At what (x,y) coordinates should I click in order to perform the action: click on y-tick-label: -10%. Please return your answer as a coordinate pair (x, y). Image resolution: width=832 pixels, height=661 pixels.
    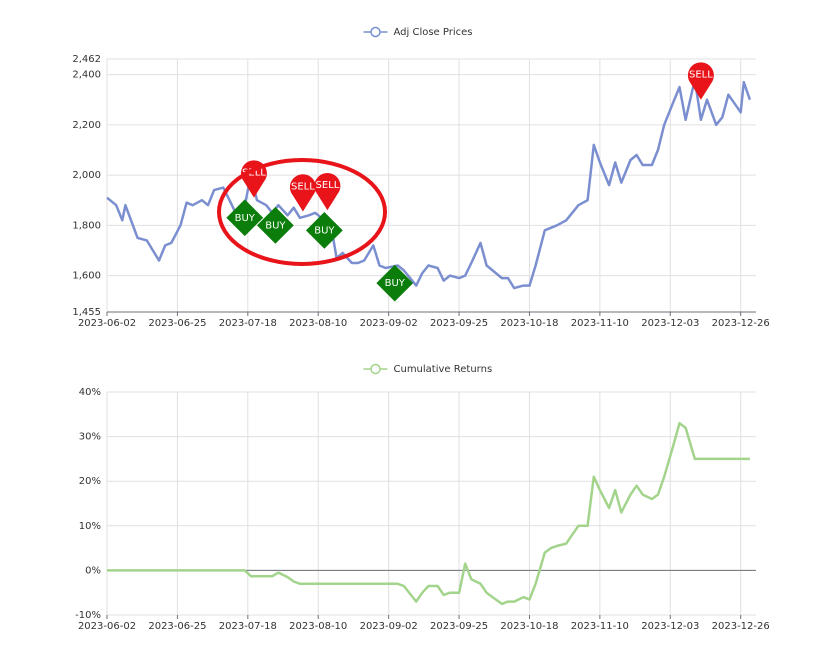
    Looking at the image, I should click on (88, 615).